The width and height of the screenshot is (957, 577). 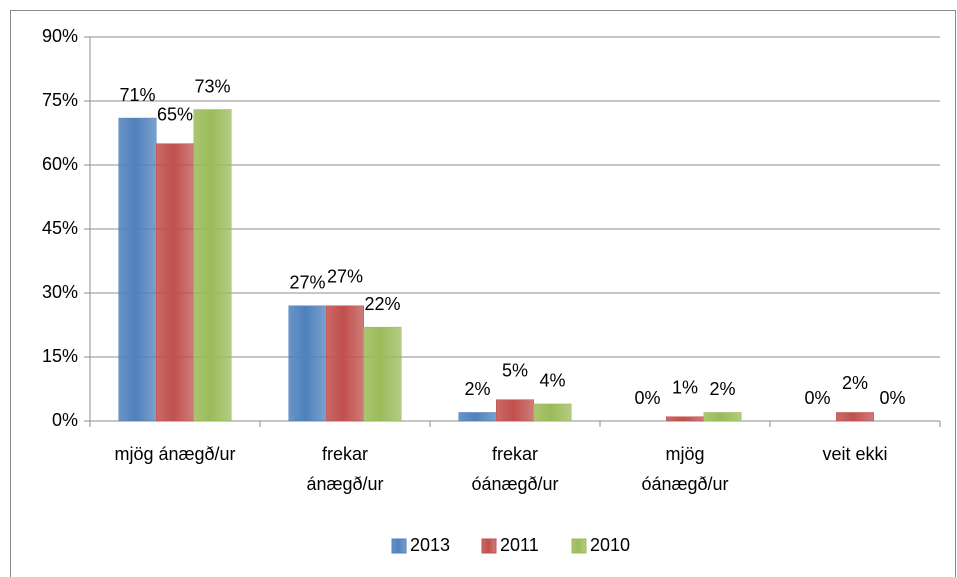 What do you see at coordinates (685, 387) in the screenshot?
I see `value-label: 1%` at bounding box center [685, 387].